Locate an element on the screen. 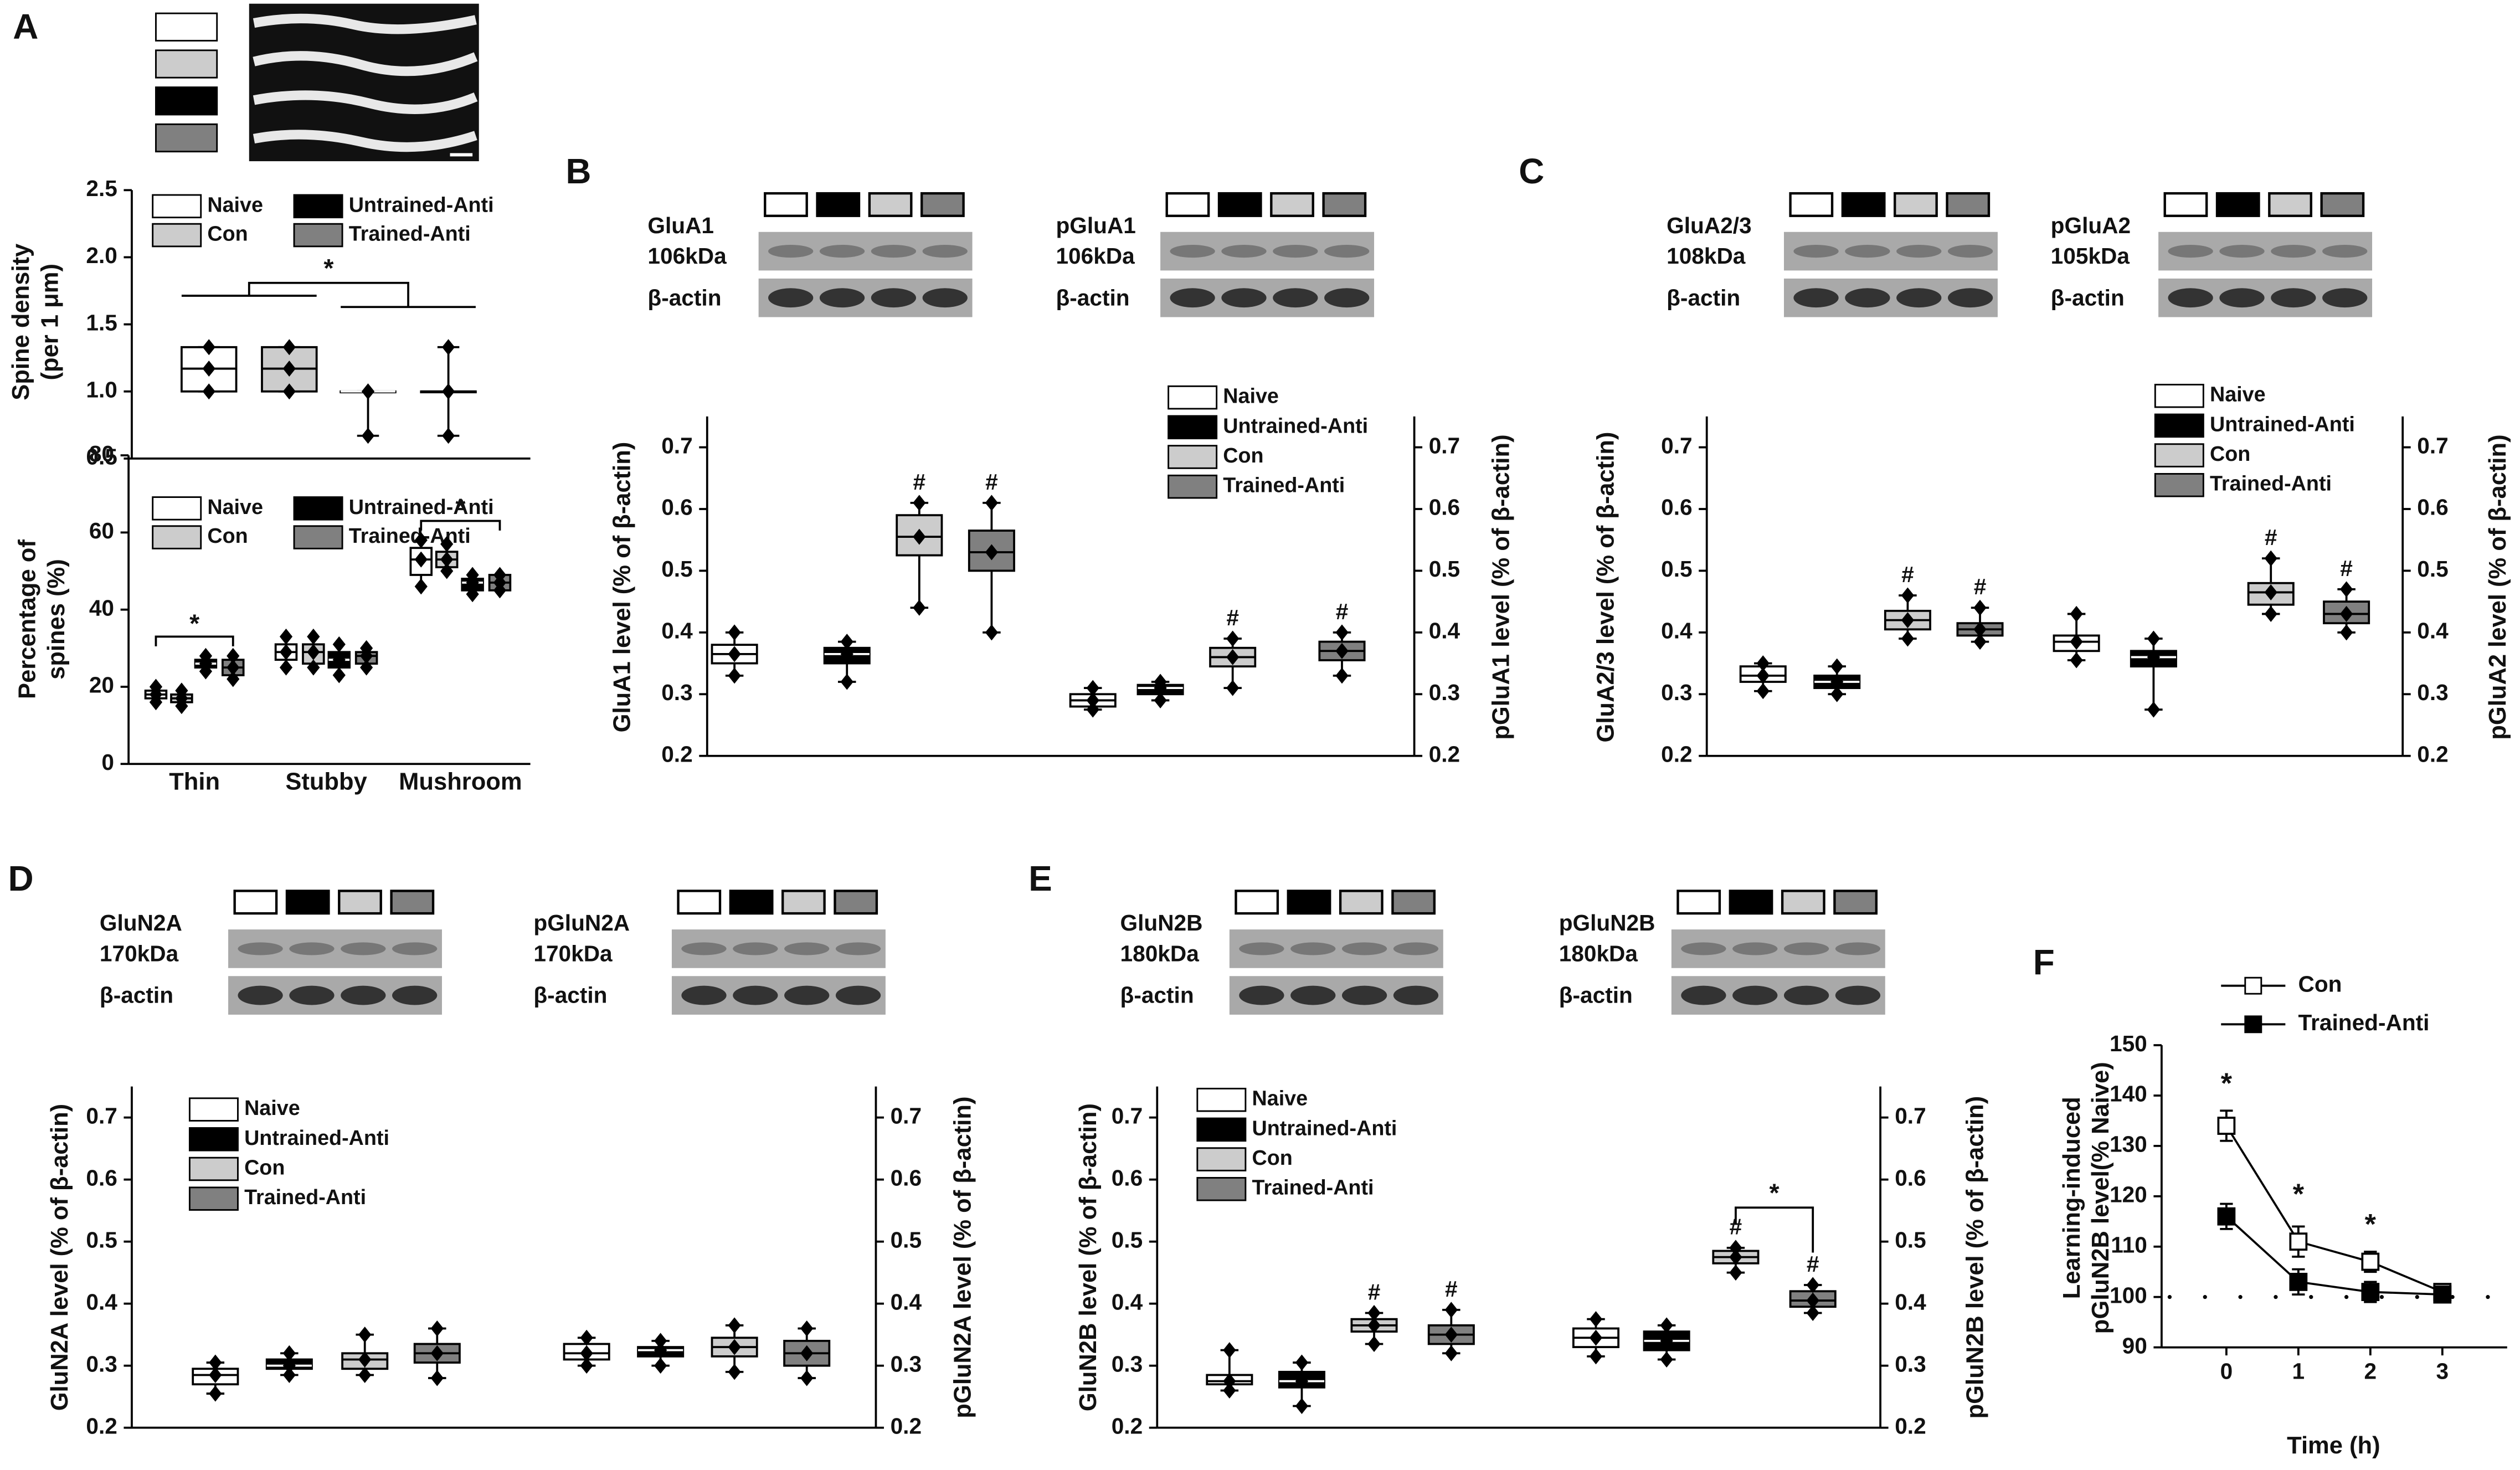  y-axis-label: GluN2B level (% of β-actin) is located at coordinates (1088, 1257).